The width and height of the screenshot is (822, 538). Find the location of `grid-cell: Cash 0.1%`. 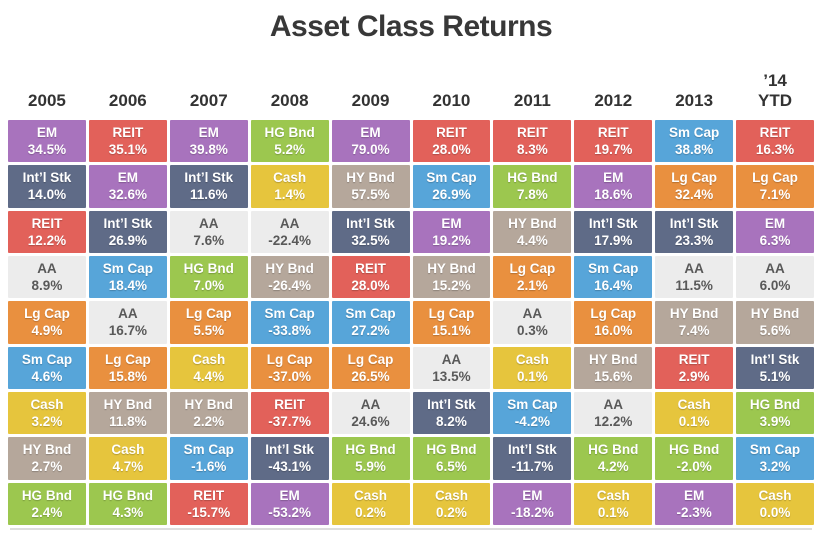

grid-cell: Cash 0.1% is located at coordinates (694, 413).